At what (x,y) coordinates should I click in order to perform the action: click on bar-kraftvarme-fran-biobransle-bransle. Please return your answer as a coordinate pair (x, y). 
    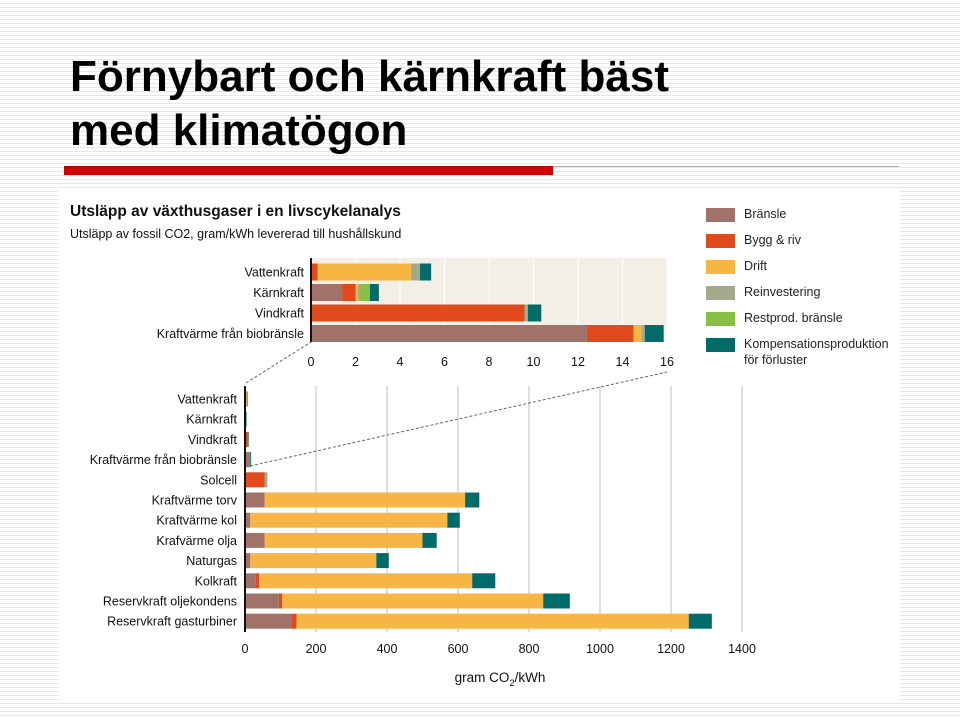
    Looking at the image, I should click on (449, 333).